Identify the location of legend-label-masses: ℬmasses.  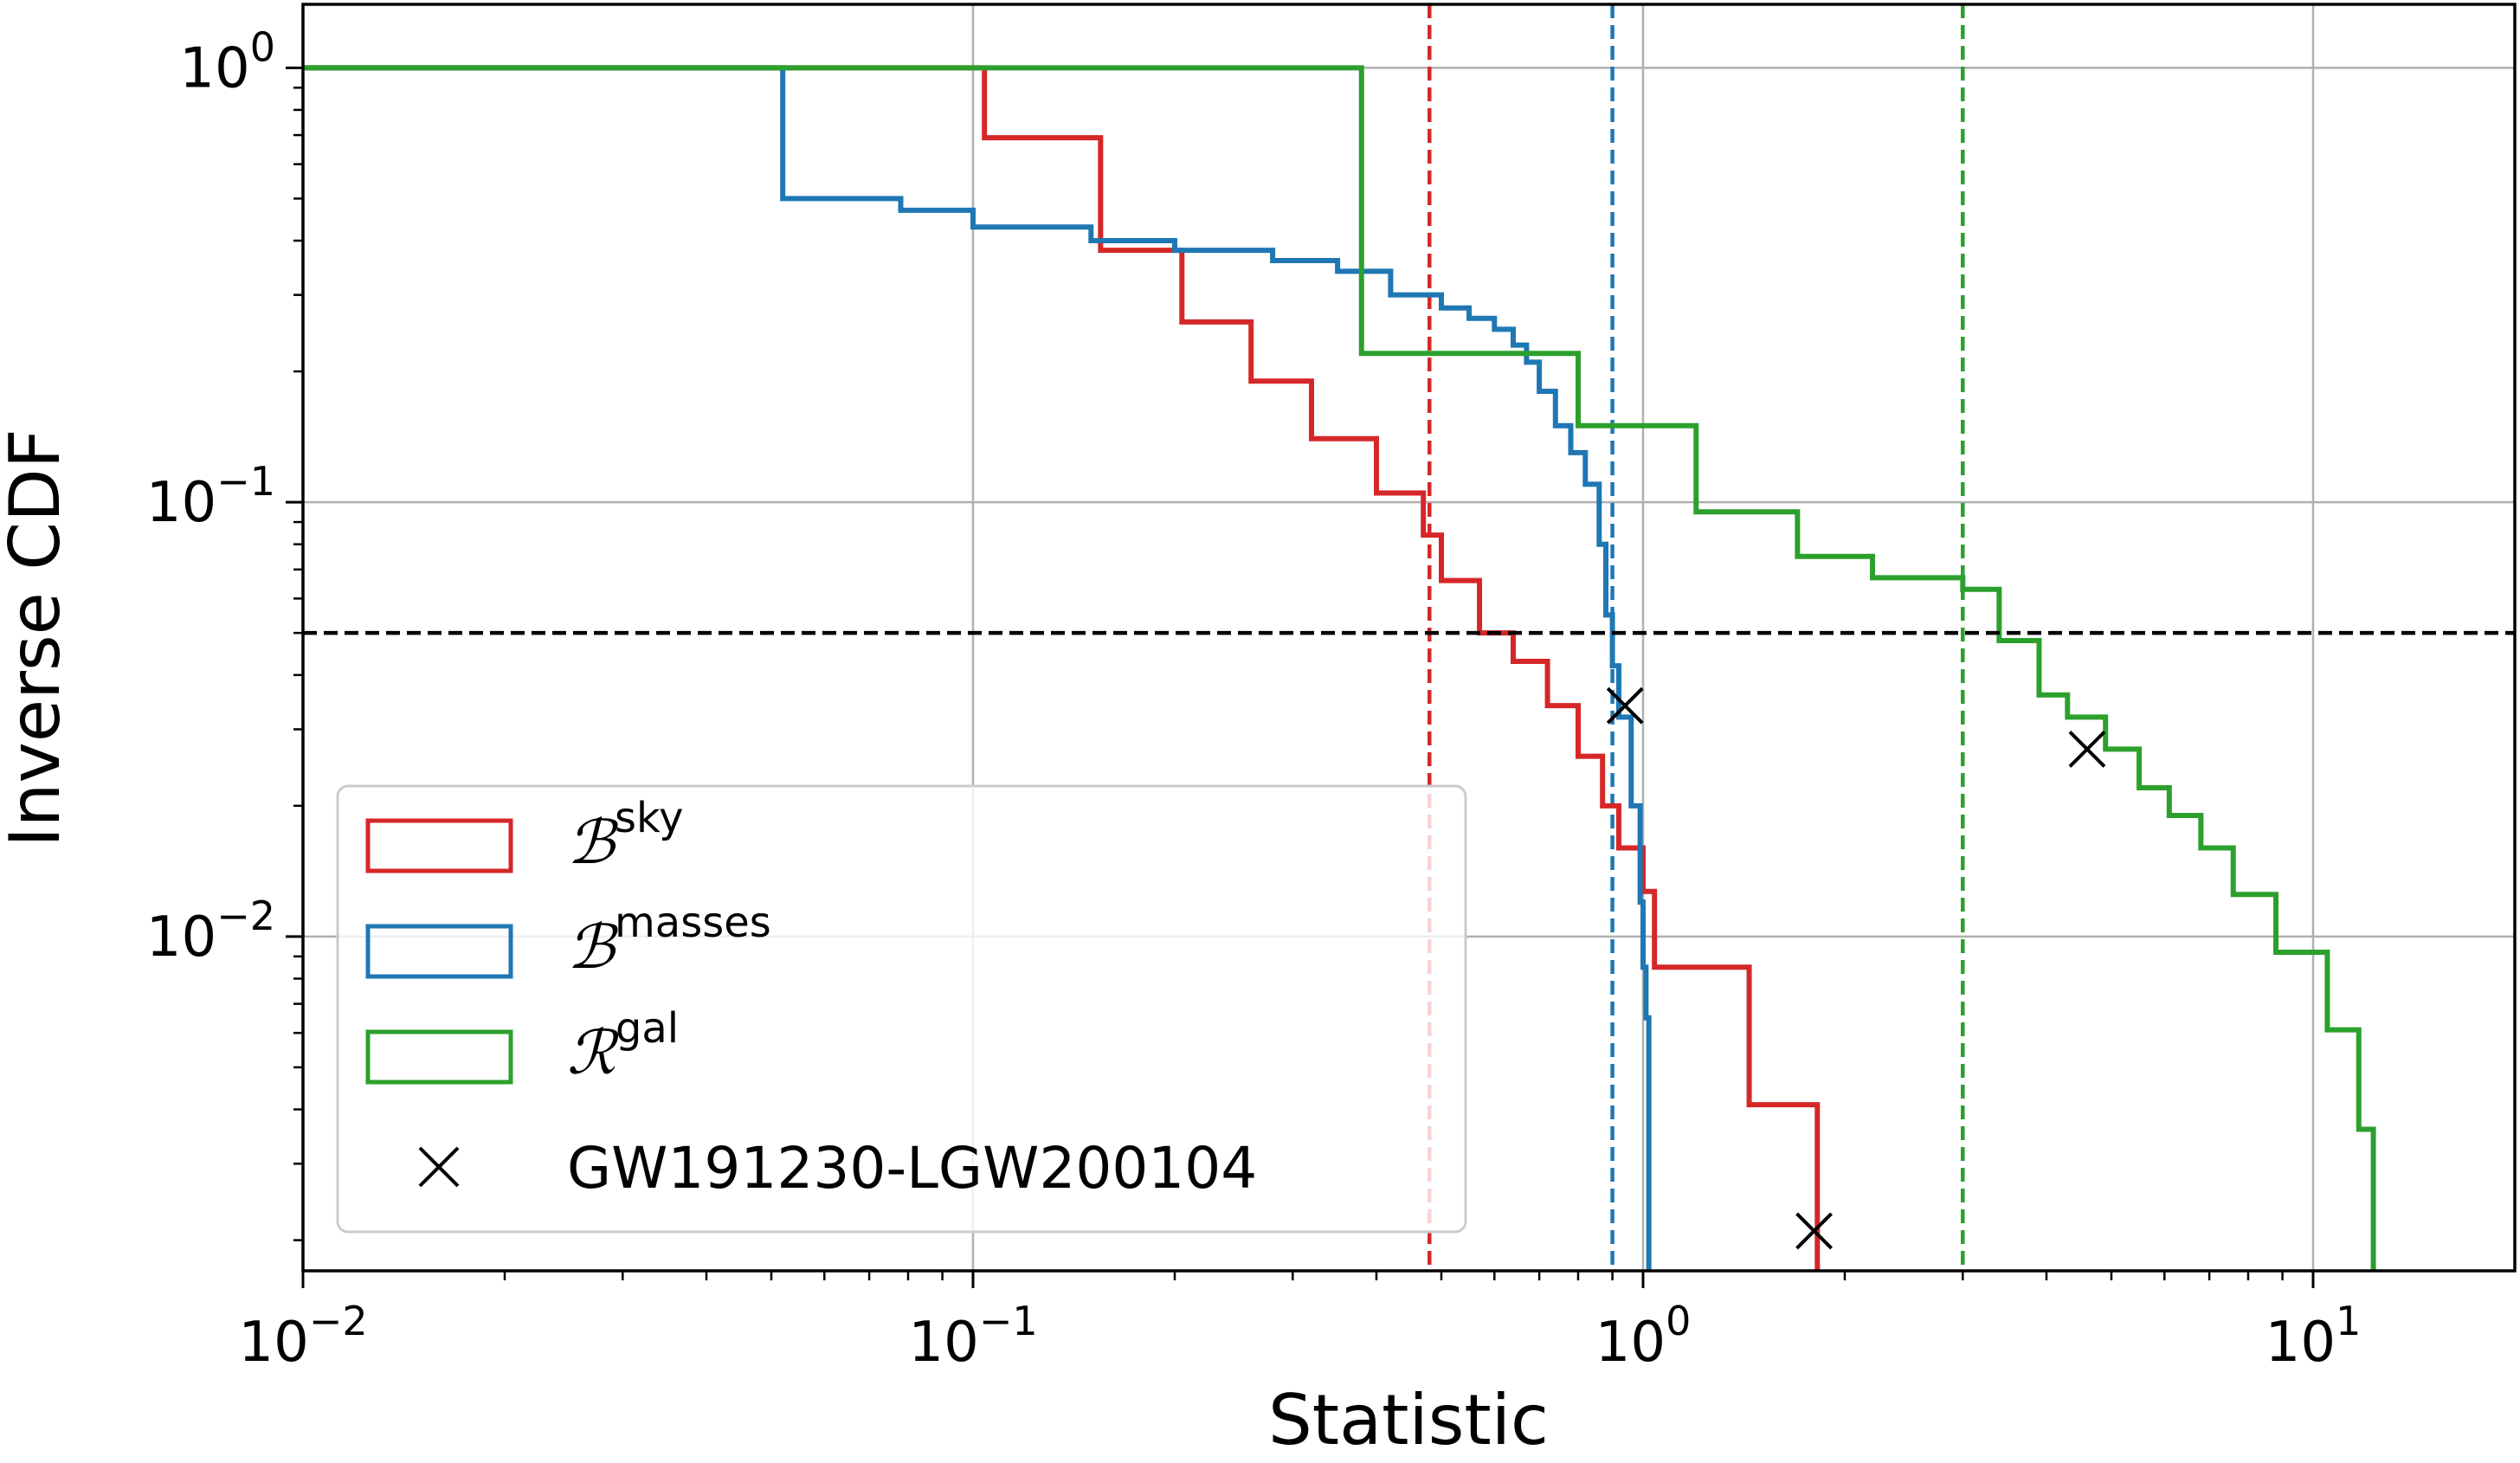
(669, 941).